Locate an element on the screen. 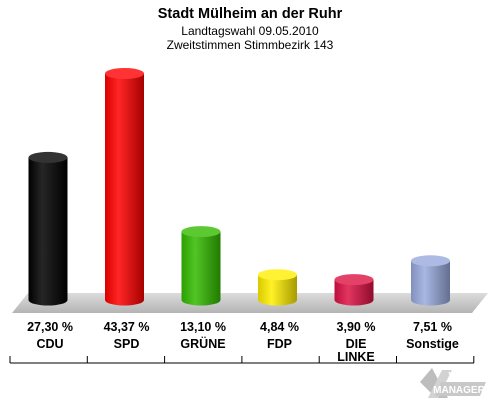  bar-sonstige is located at coordinates (430, 280).